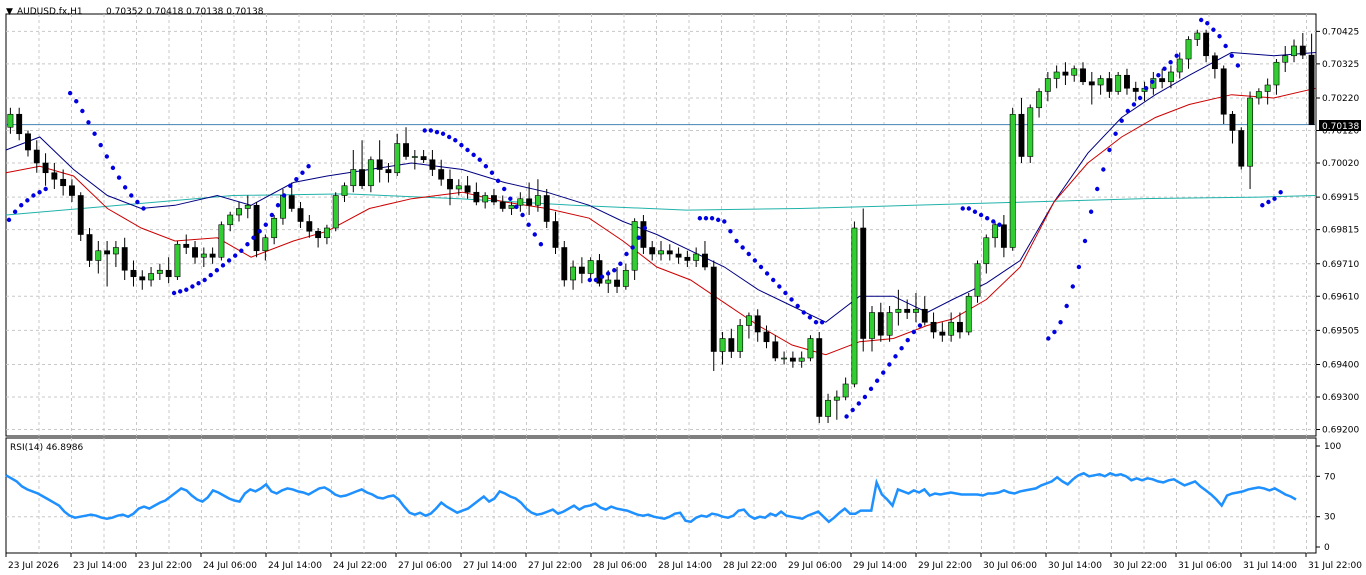 Image resolution: width=1366 pixels, height=575 pixels. Describe the element at coordinates (360, 566) in the screenshot. I see `time-tick-label: 24 Jul 22:00` at that location.